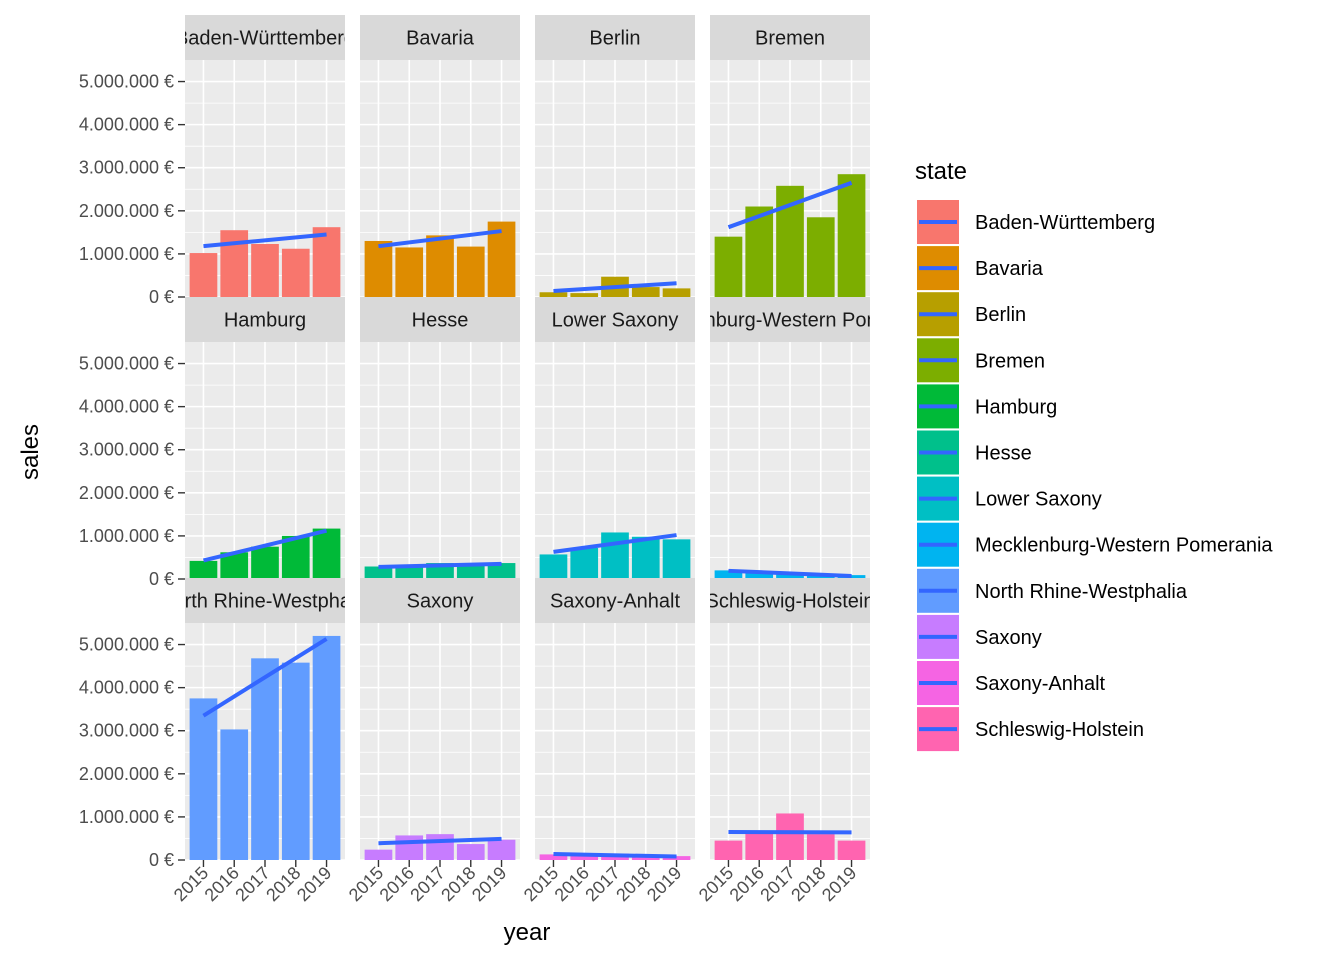 This screenshot has width=1344, height=960. Describe the element at coordinates (265, 156) in the screenshot. I see `facet-panel: Baden-Württemberg` at that location.